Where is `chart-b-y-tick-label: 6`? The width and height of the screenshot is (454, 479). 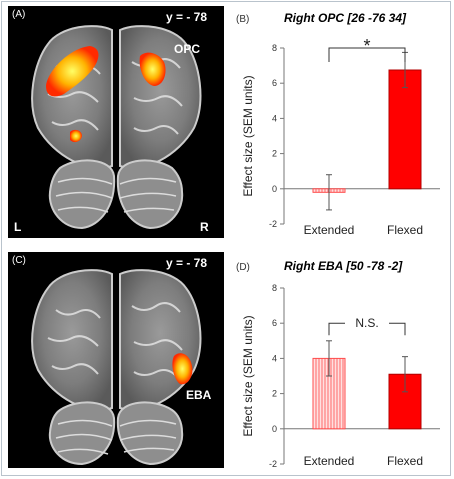
chart-b-y-tick-label: 6 is located at coordinates (274, 83).